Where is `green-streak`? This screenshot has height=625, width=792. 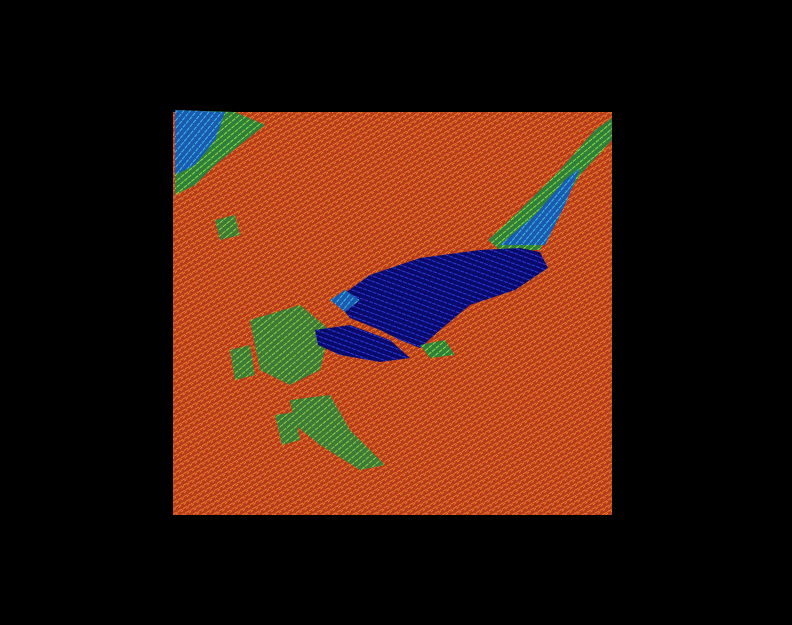
green-streak is located at coordinates (550, 184).